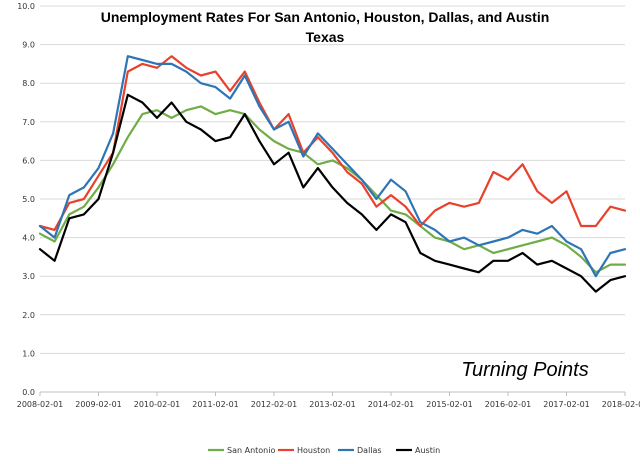  Describe the element at coordinates (332, 404) in the screenshot. I see `x-tick-label: 2013-02-01` at that location.